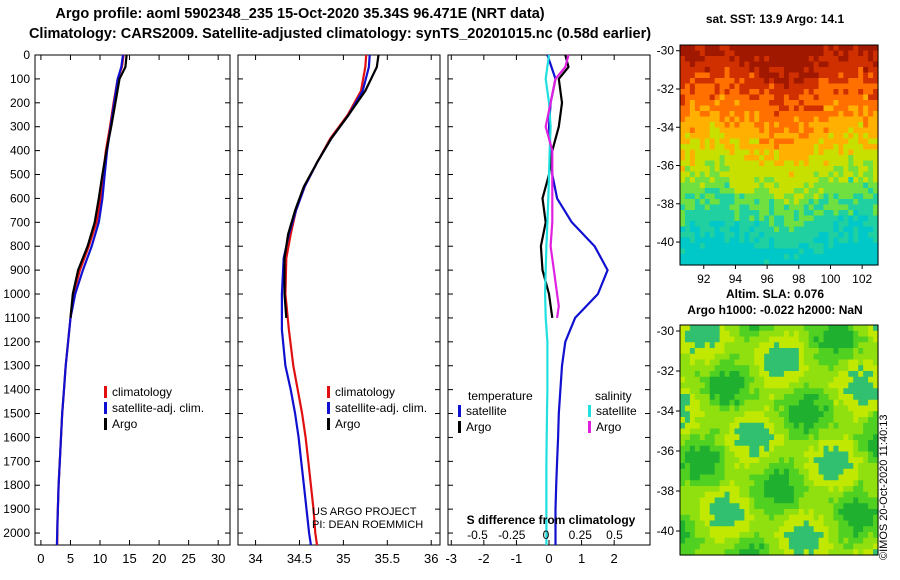  What do you see at coordinates (451, 558) in the screenshot?
I see `x-tick-label: -3` at bounding box center [451, 558].